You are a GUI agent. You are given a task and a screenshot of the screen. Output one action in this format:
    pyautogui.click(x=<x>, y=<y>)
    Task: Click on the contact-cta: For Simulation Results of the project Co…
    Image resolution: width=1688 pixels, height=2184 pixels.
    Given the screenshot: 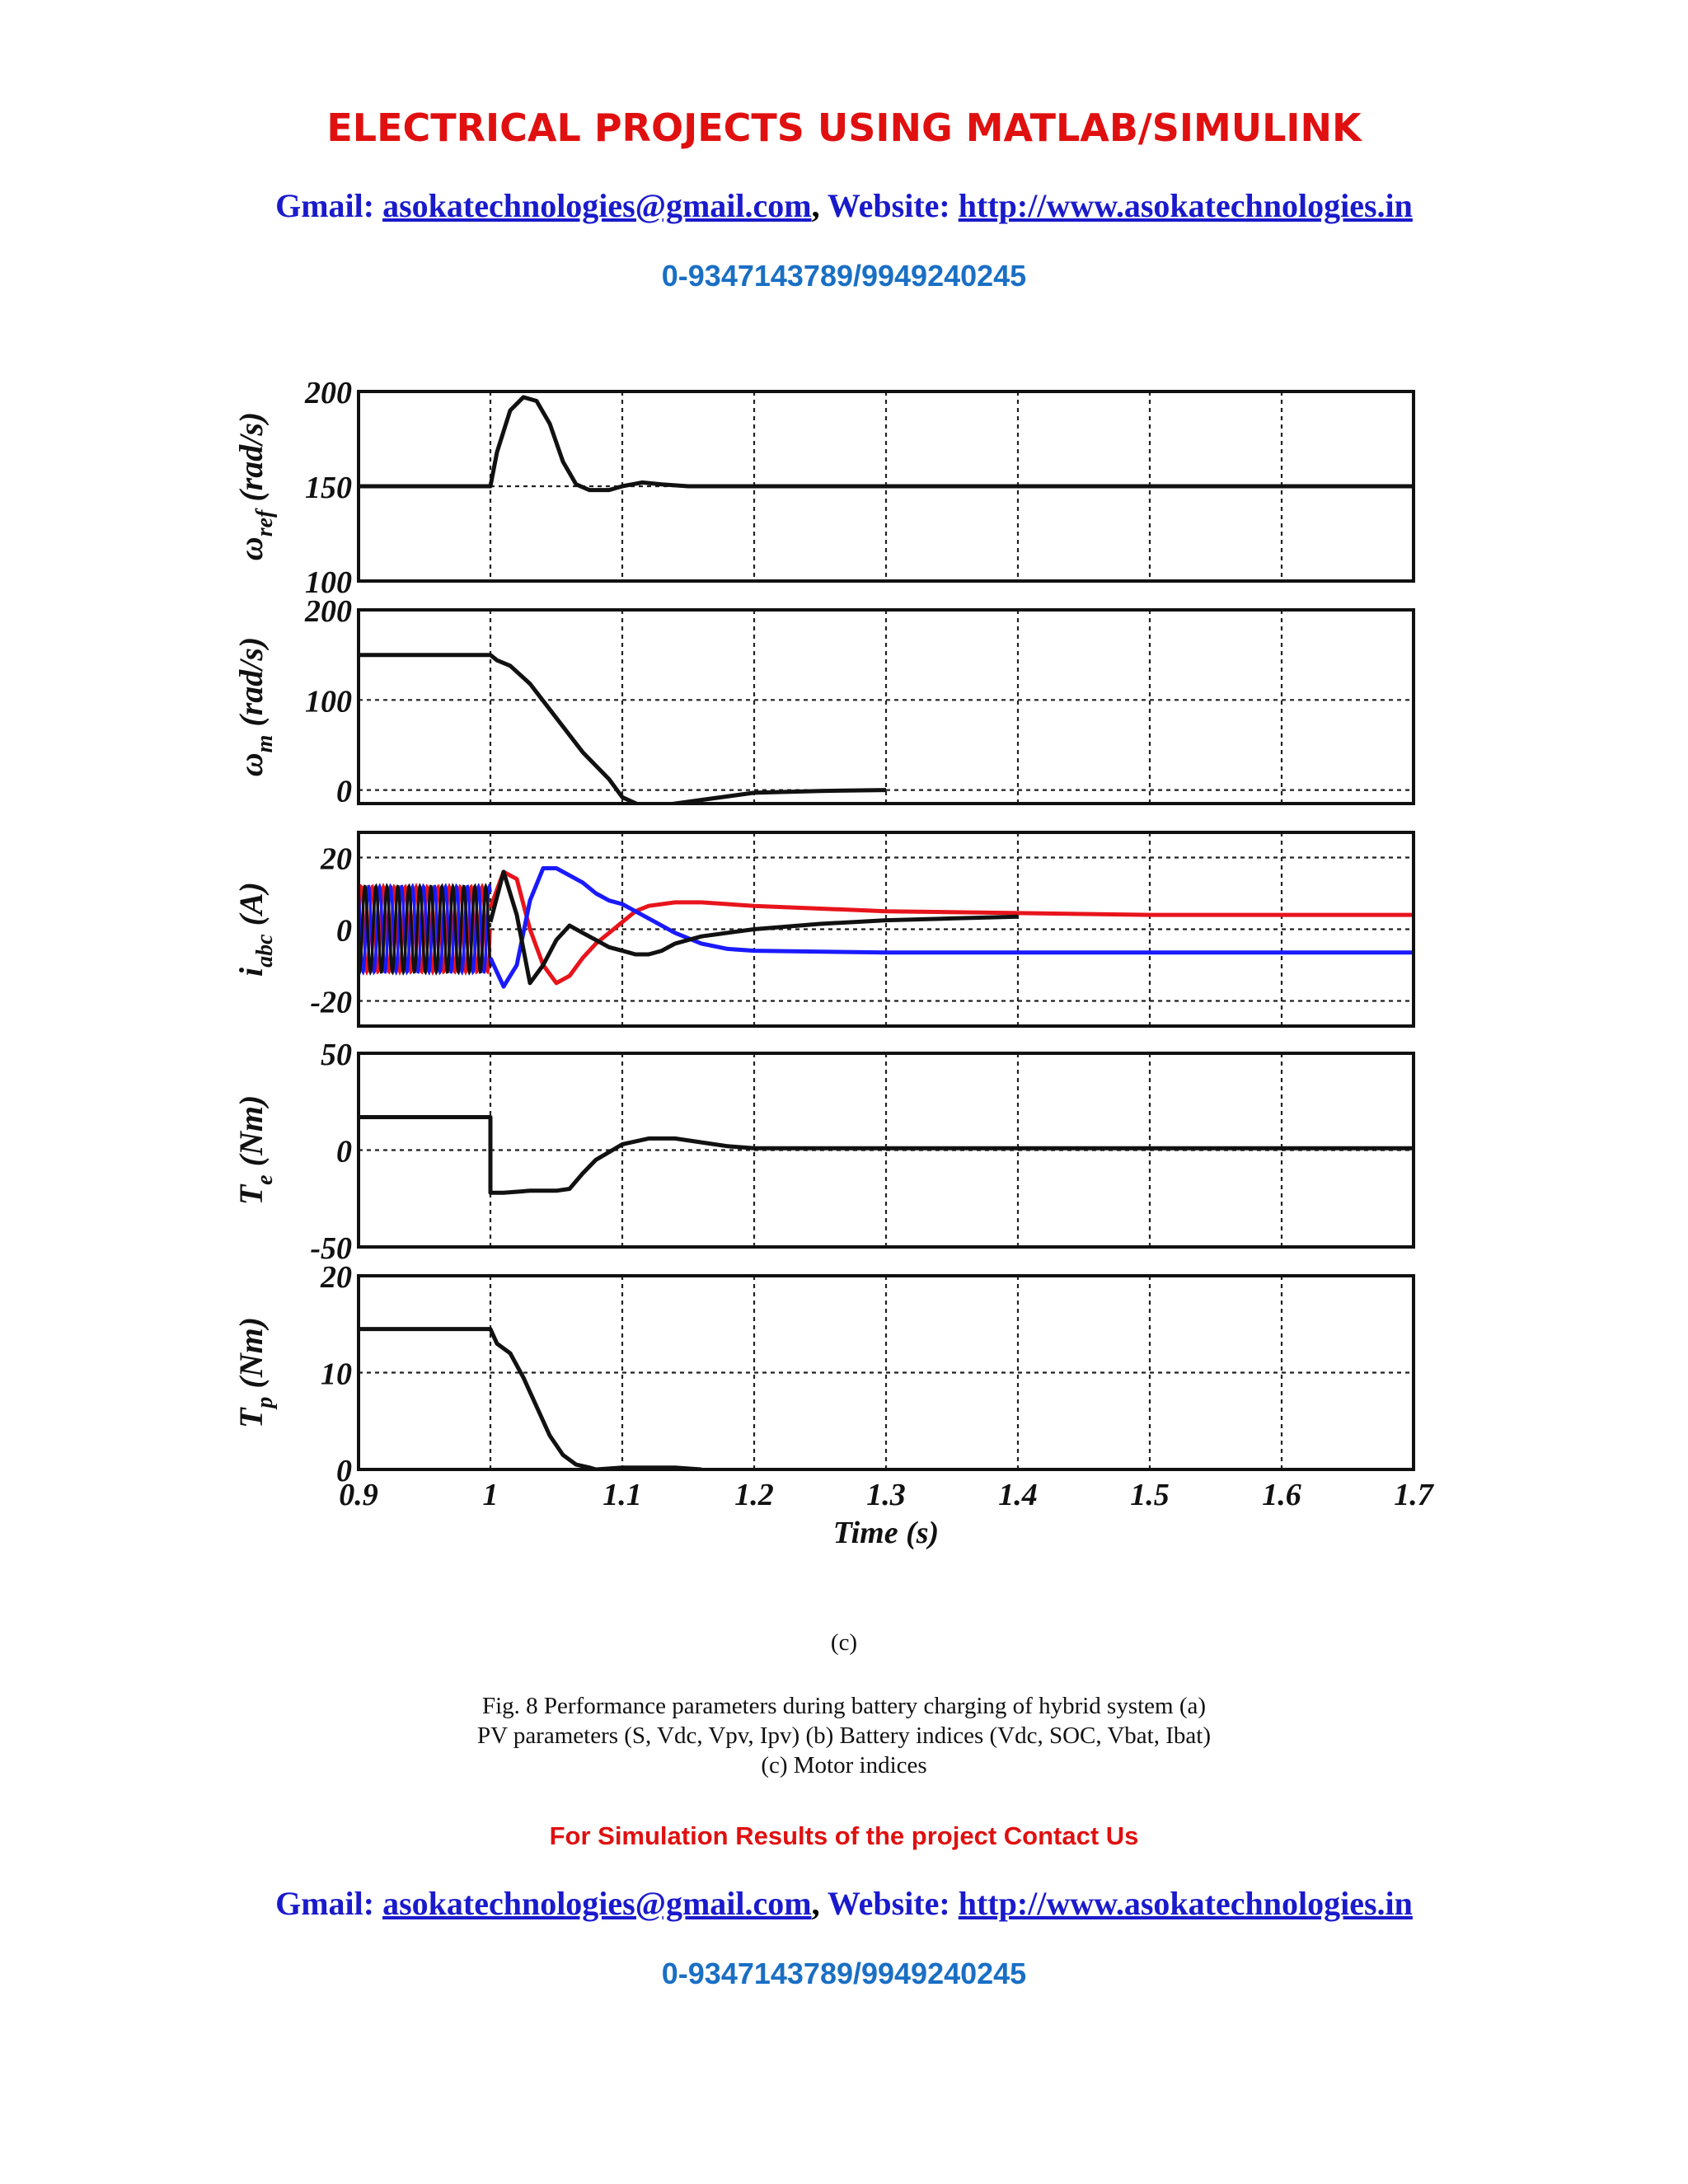 What is the action you would take?
    pyautogui.click(x=844, y=1835)
    